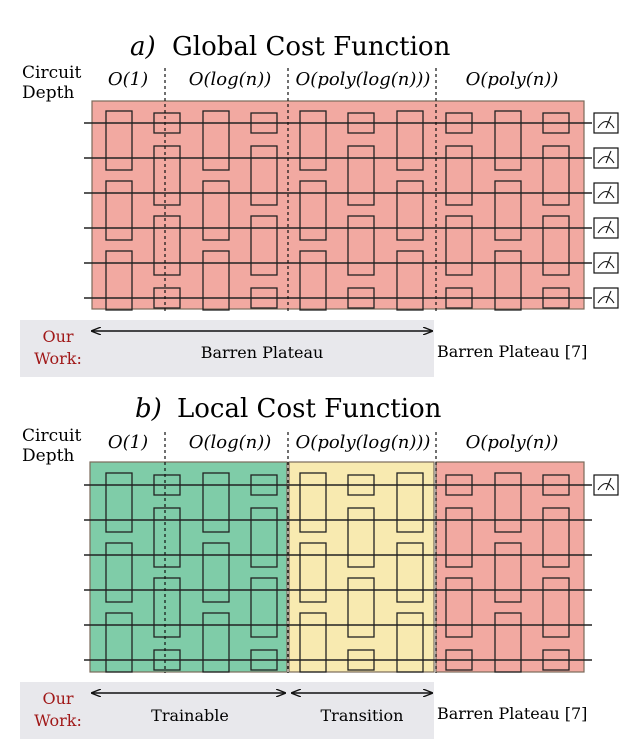  What do you see at coordinates (57, 336) in the screenshot?
I see `our-work-label: Our` at bounding box center [57, 336].